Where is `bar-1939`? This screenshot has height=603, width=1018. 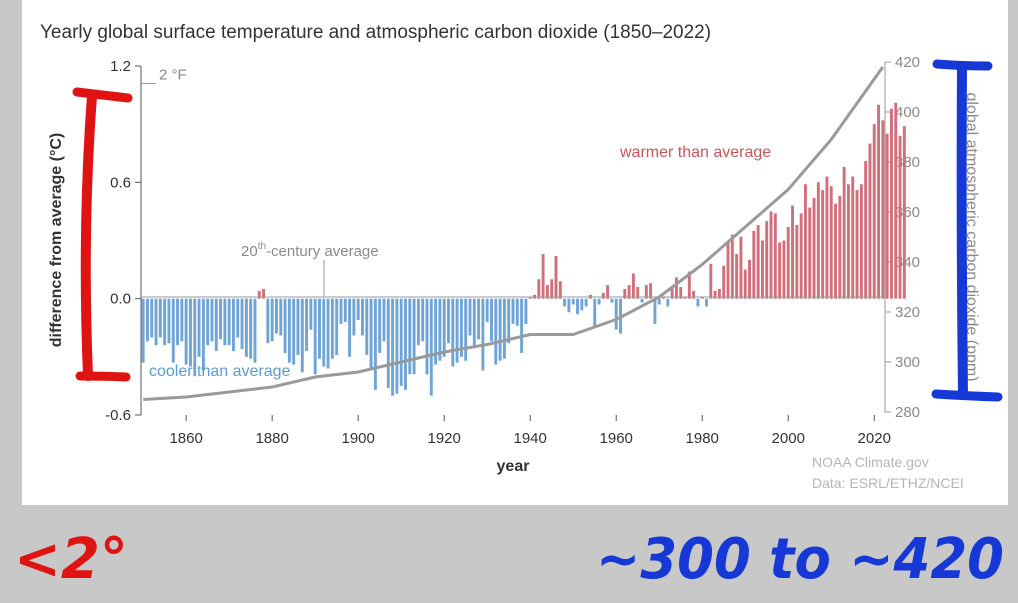
bar-1939 is located at coordinates (526, 311).